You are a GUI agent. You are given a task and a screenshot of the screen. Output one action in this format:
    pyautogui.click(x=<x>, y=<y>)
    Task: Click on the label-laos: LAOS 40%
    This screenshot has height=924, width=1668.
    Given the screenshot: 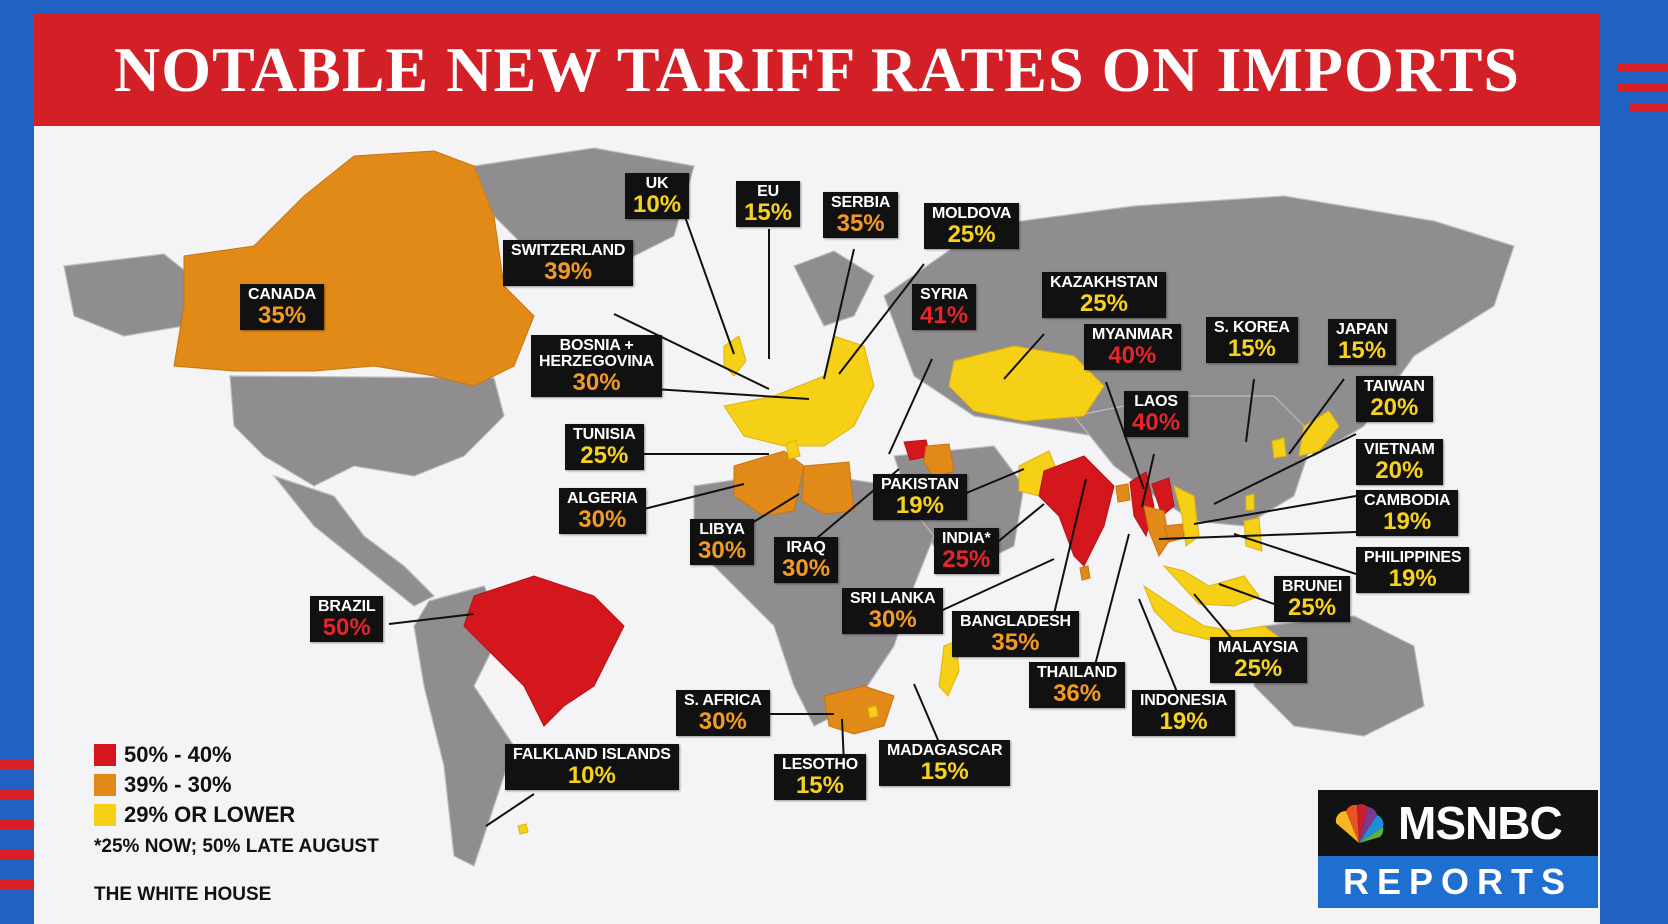 What is the action you would take?
    pyautogui.click(x=1156, y=414)
    